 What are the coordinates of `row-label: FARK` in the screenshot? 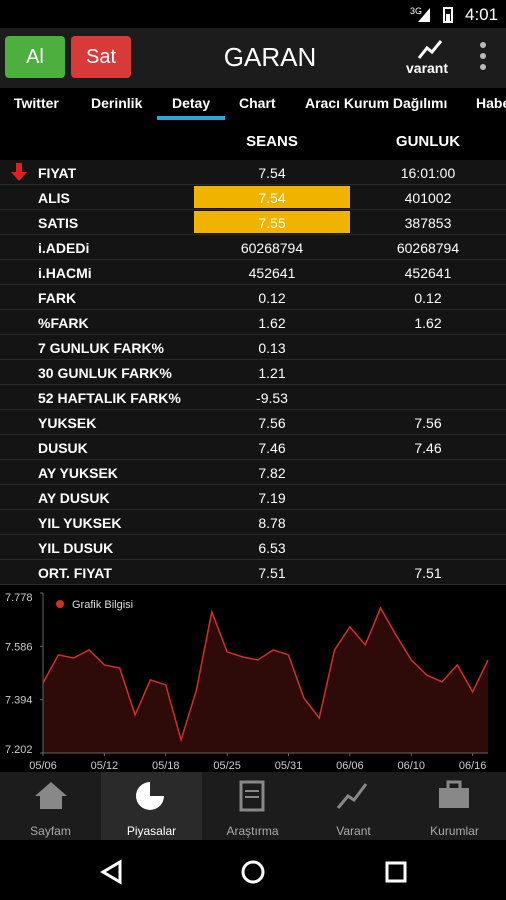 It's located at (57, 298).